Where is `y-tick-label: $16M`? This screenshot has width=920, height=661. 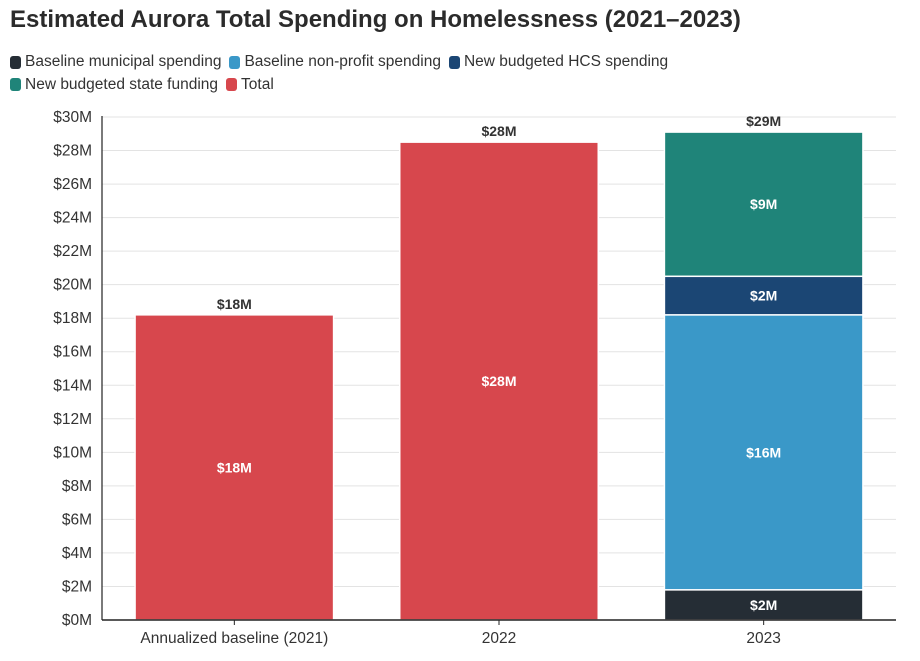 y-tick-label: $16M is located at coordinates (72, 352).